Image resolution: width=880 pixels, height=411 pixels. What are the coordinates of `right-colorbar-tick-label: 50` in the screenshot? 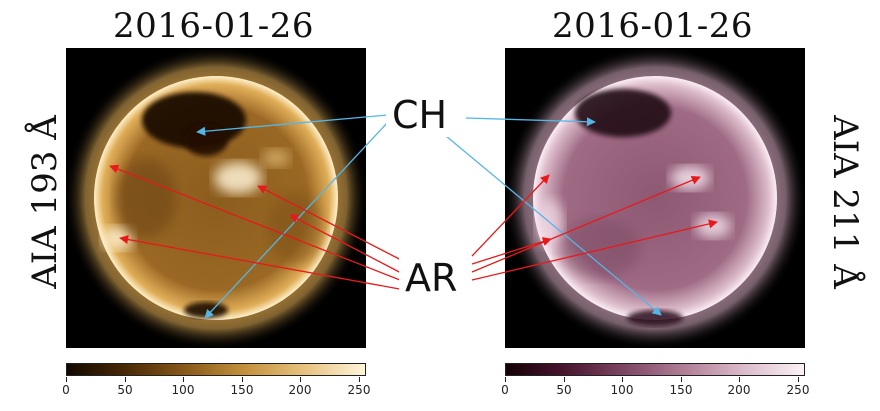 It's located at (564, 390).